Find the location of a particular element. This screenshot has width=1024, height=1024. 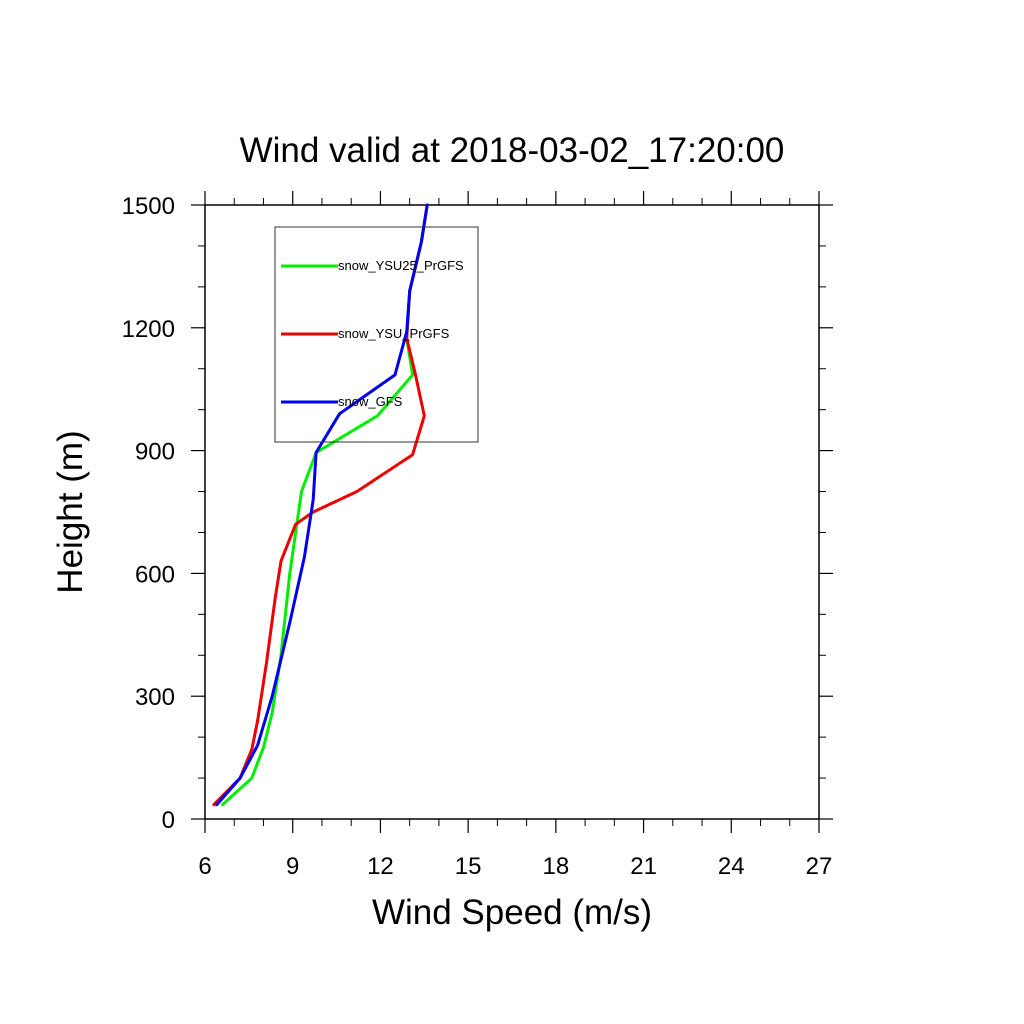

legend-label-2: snow_GFS is located at coordinates (370, 401).